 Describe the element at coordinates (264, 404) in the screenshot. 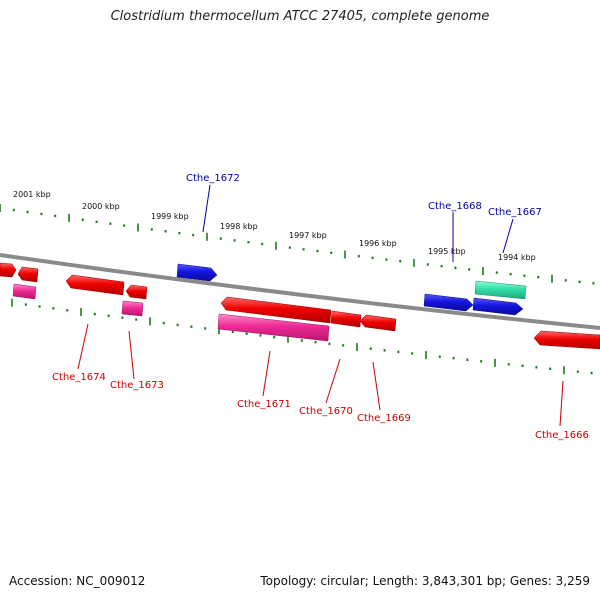

I see `label-cthe-1671: Cthe_1671` at that location.